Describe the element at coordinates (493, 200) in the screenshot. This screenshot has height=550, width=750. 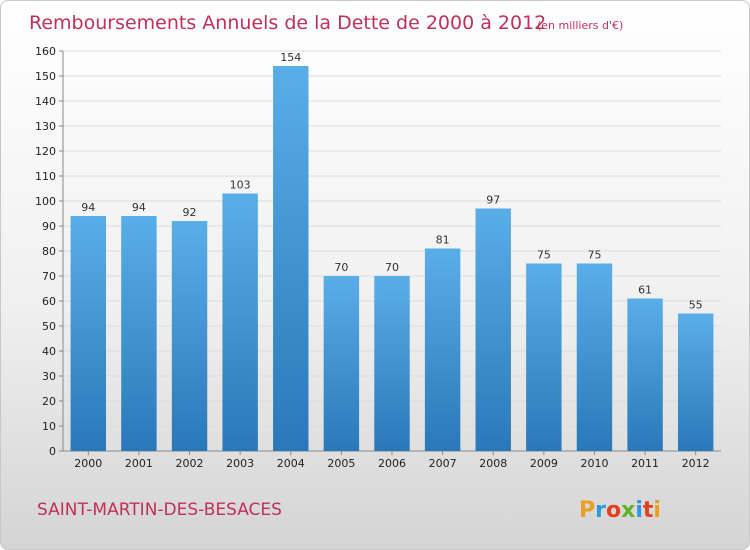
I see `value-label-2008: 97` at that location.